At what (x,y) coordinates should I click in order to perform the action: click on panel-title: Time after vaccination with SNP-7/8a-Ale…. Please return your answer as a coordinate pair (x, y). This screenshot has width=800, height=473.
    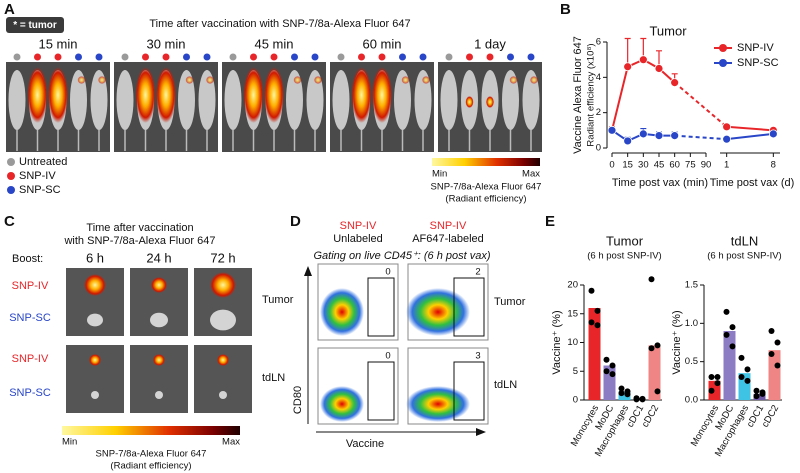
    Looking at the image, I should click on (279, 24).